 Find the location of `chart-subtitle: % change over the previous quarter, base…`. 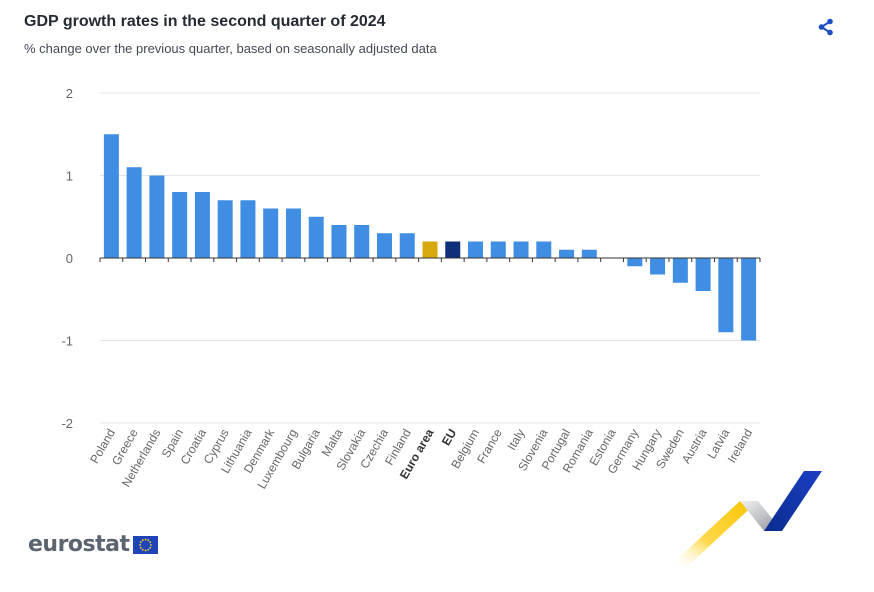

chart-subtitle: % change over the previous quarter, base… is located at coordinates (230, 48).